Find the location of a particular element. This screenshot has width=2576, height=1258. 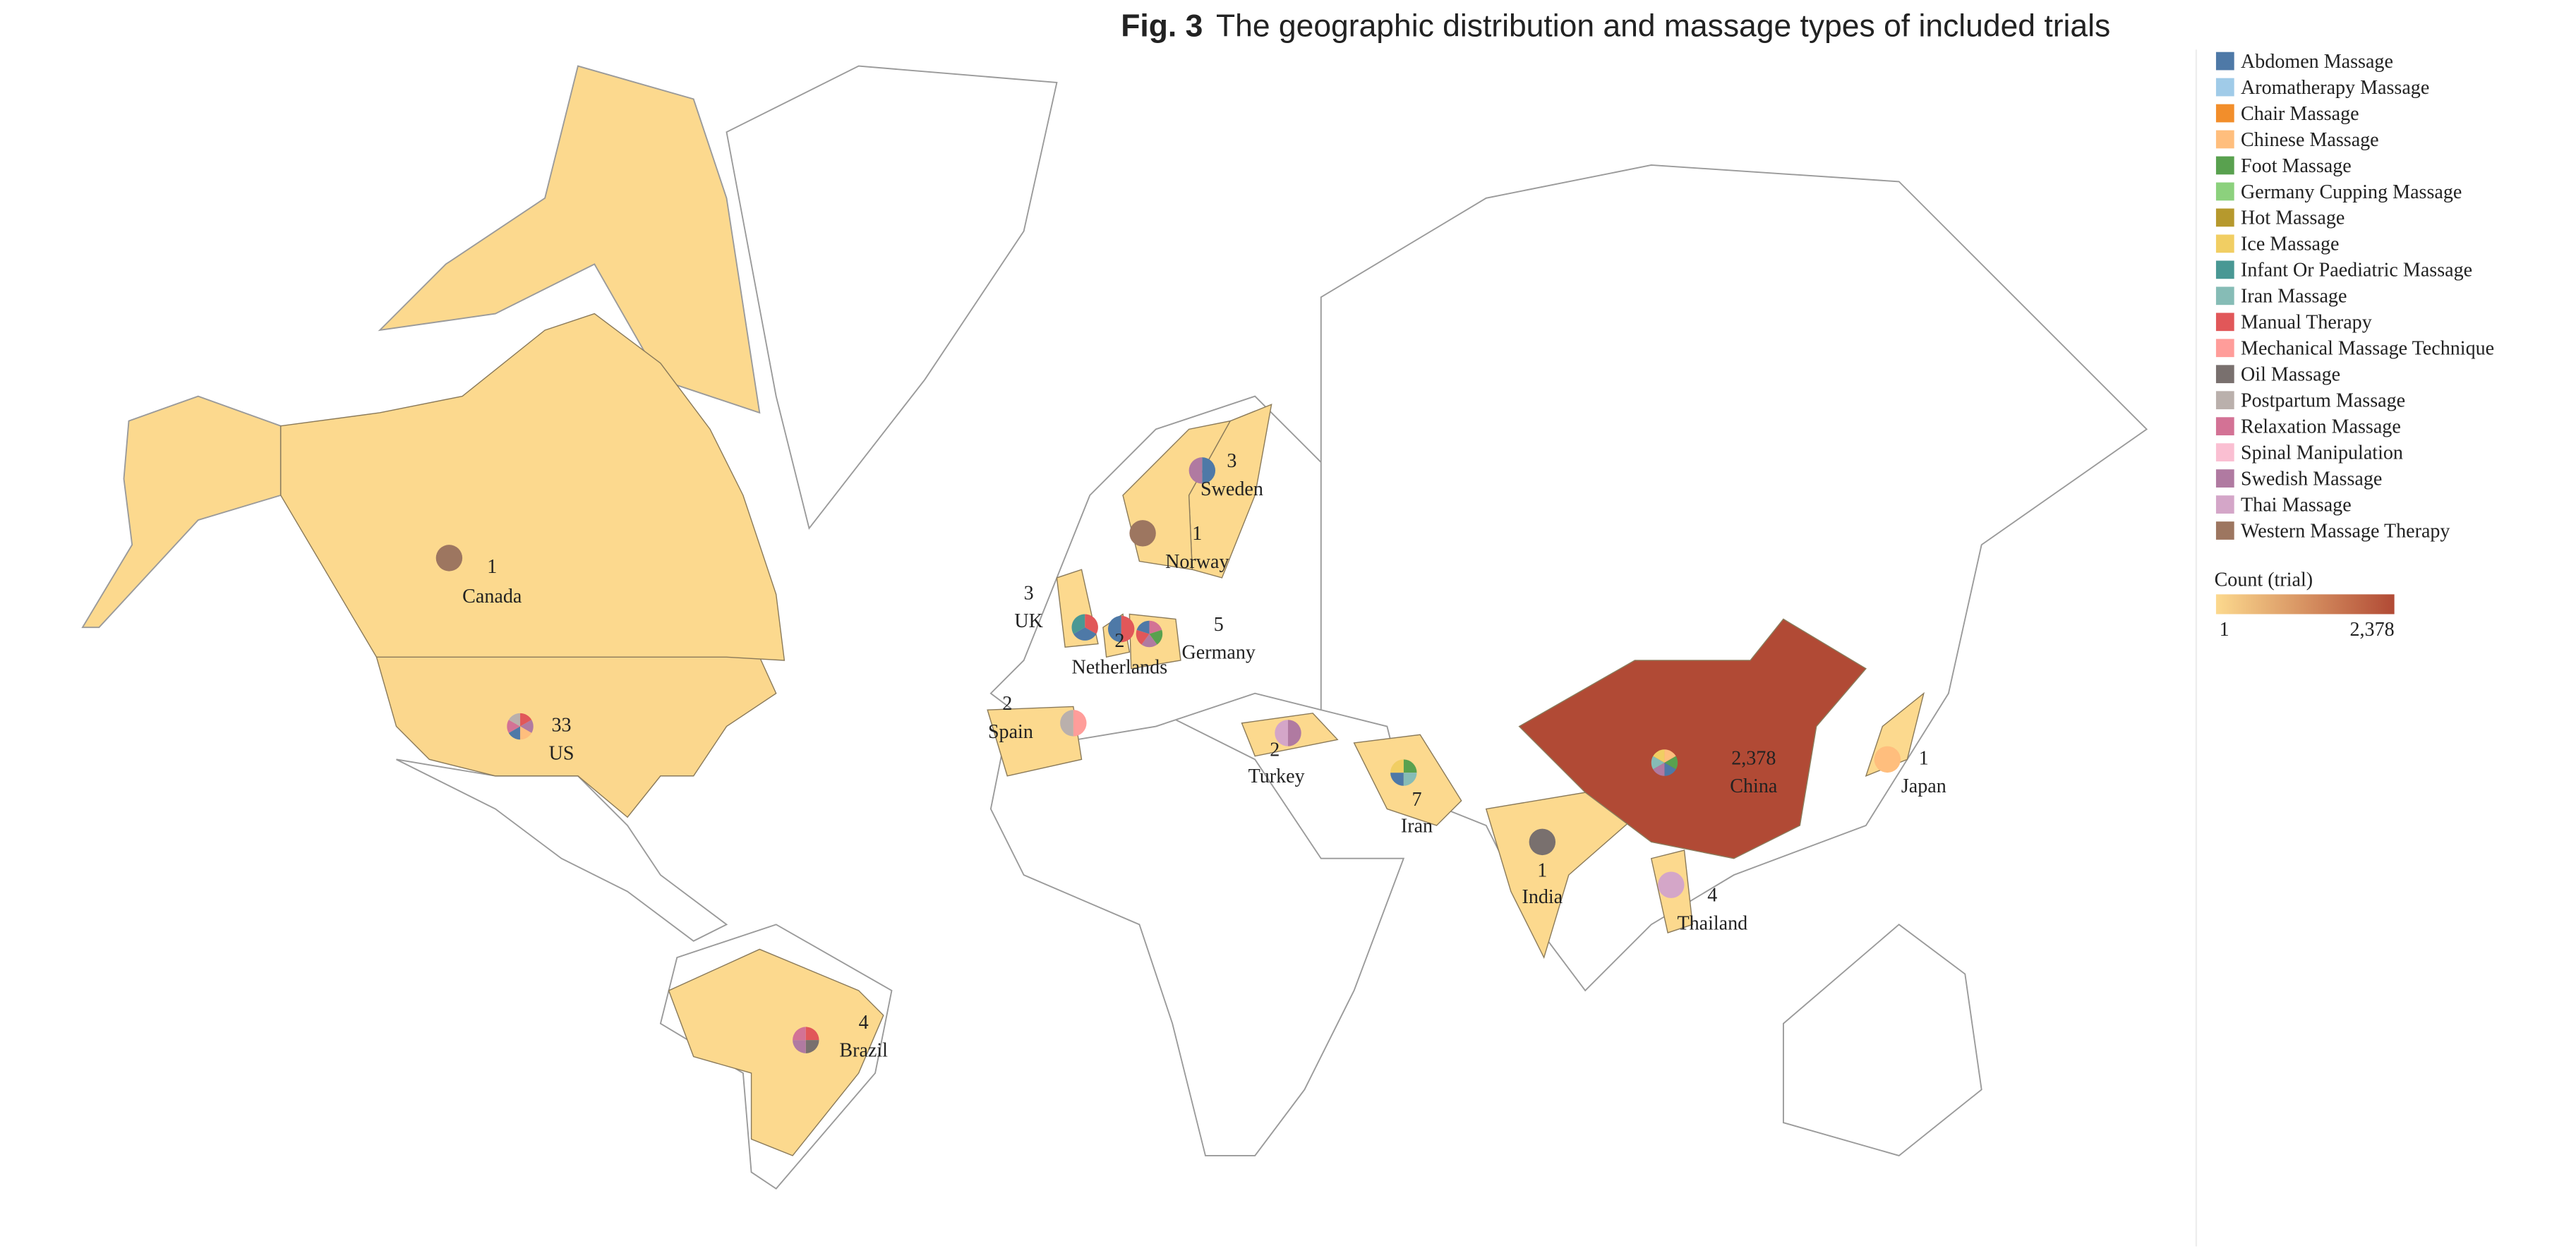

legend-label: Ice Massage is located at coordinates (2290, 244).